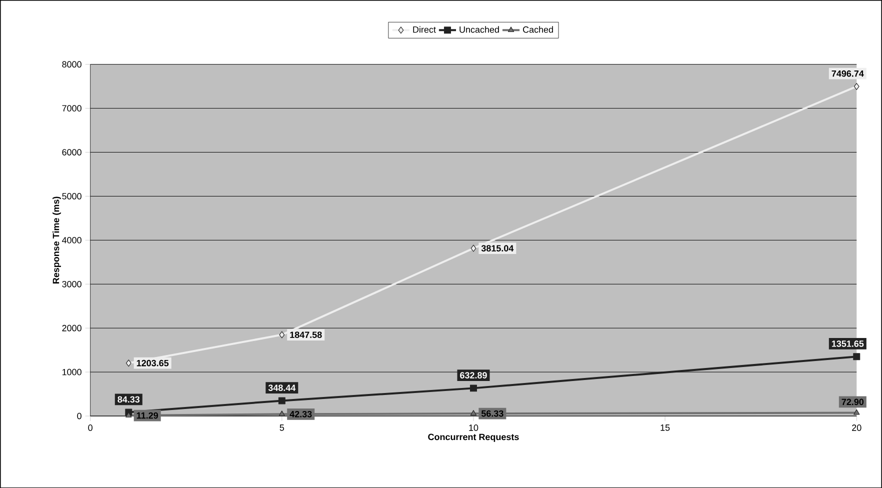 This screenshot has width=882, height=488. I want to click on y-tick-label: 7000, so click(72, 108).